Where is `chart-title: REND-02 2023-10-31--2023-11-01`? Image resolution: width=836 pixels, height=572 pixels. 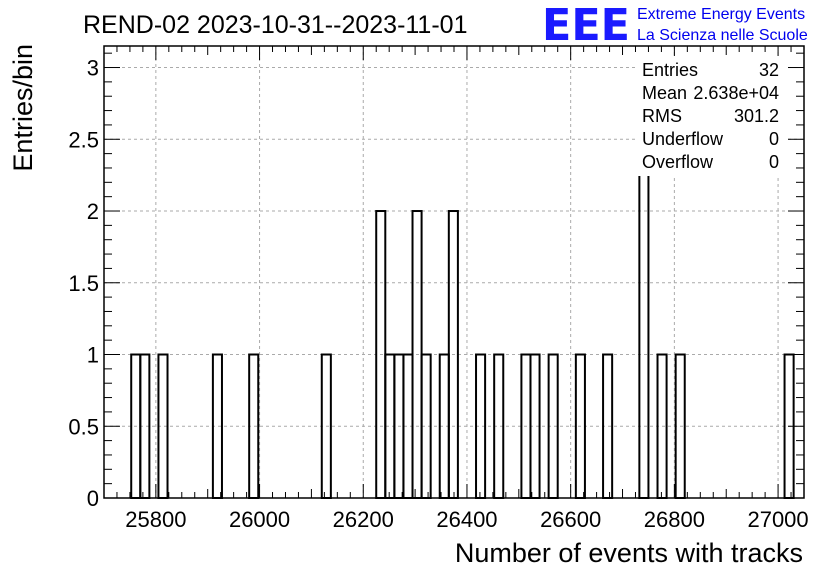
chart-title: REND-02 2023-10-31--2023-11-01 is located at coordinates (275, 25).